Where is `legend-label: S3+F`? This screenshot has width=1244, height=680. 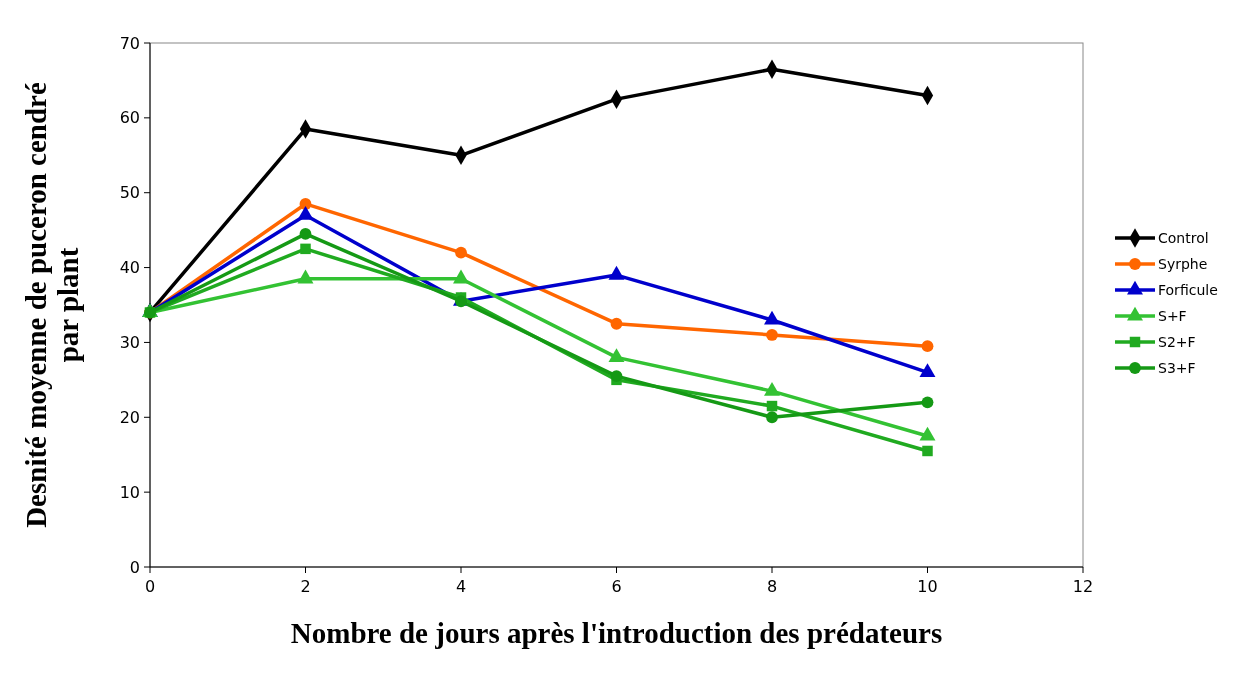
legend-label: S3+F is located at coordinates (1177, 367).